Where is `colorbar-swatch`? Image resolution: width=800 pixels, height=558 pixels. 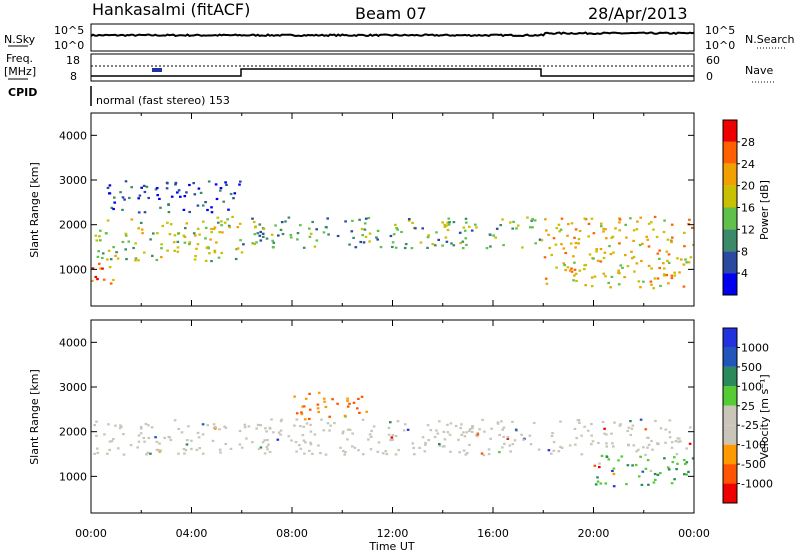
colorbar-swatch is located at coordinates (730, 376).